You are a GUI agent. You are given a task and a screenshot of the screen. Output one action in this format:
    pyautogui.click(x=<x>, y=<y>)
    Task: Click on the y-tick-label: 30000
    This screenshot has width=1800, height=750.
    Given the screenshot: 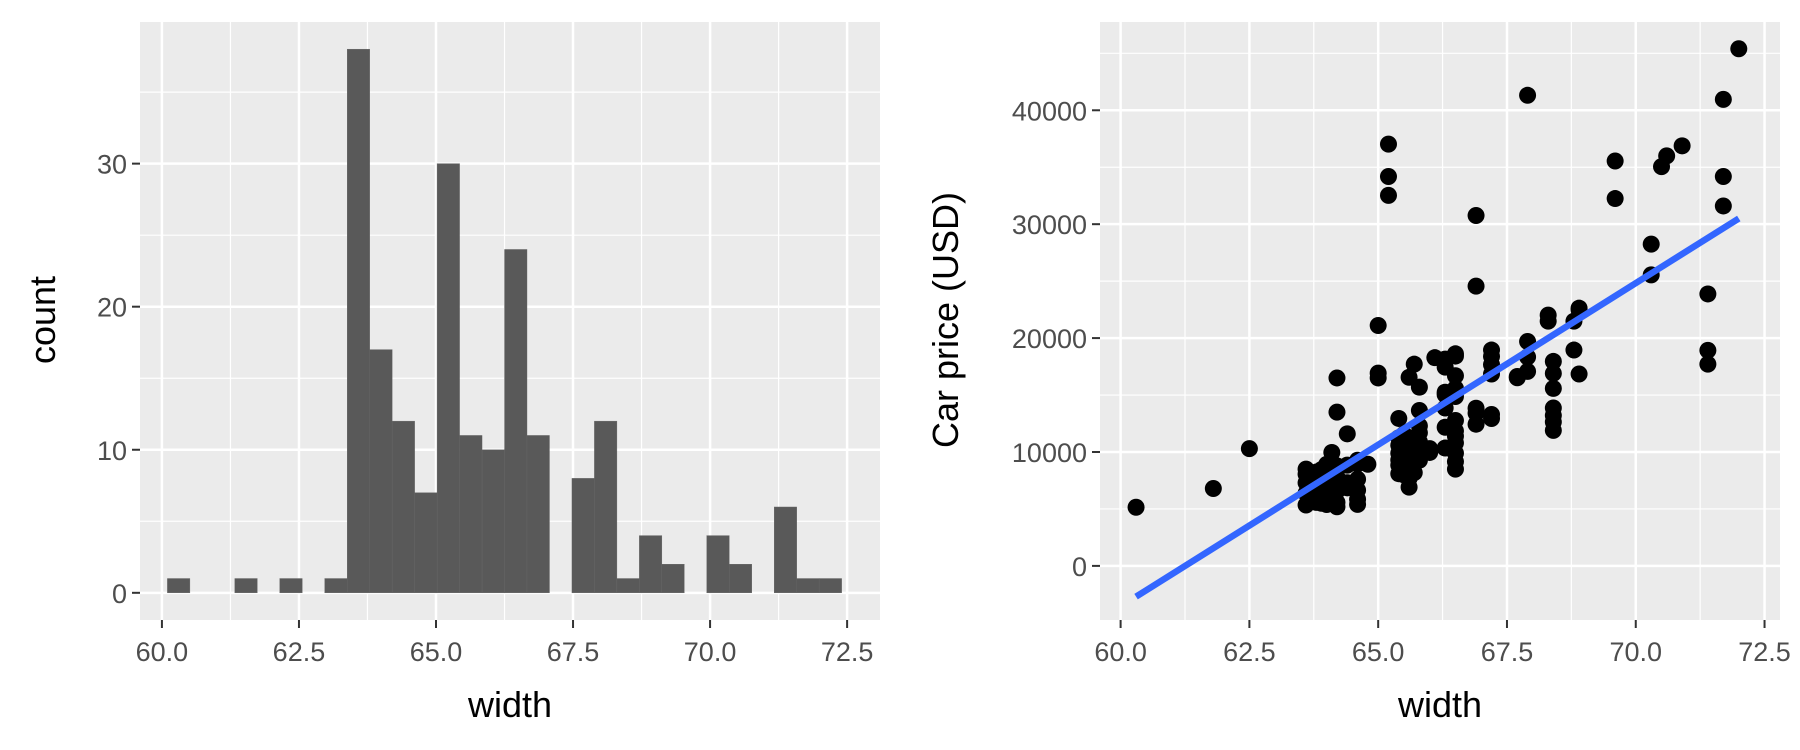 What is the action you would take?
    pyautogui.click(x=1049, y=225)
    